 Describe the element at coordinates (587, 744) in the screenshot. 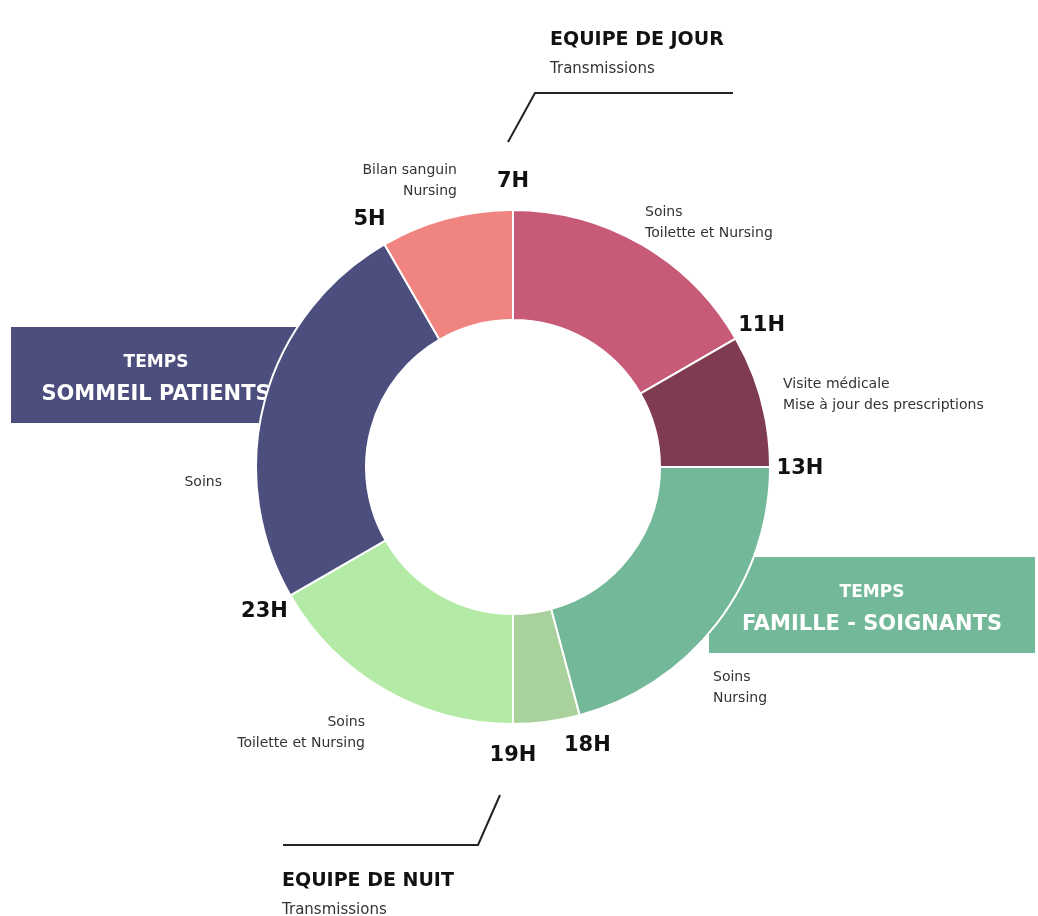

I see `text: 18H` at that location.